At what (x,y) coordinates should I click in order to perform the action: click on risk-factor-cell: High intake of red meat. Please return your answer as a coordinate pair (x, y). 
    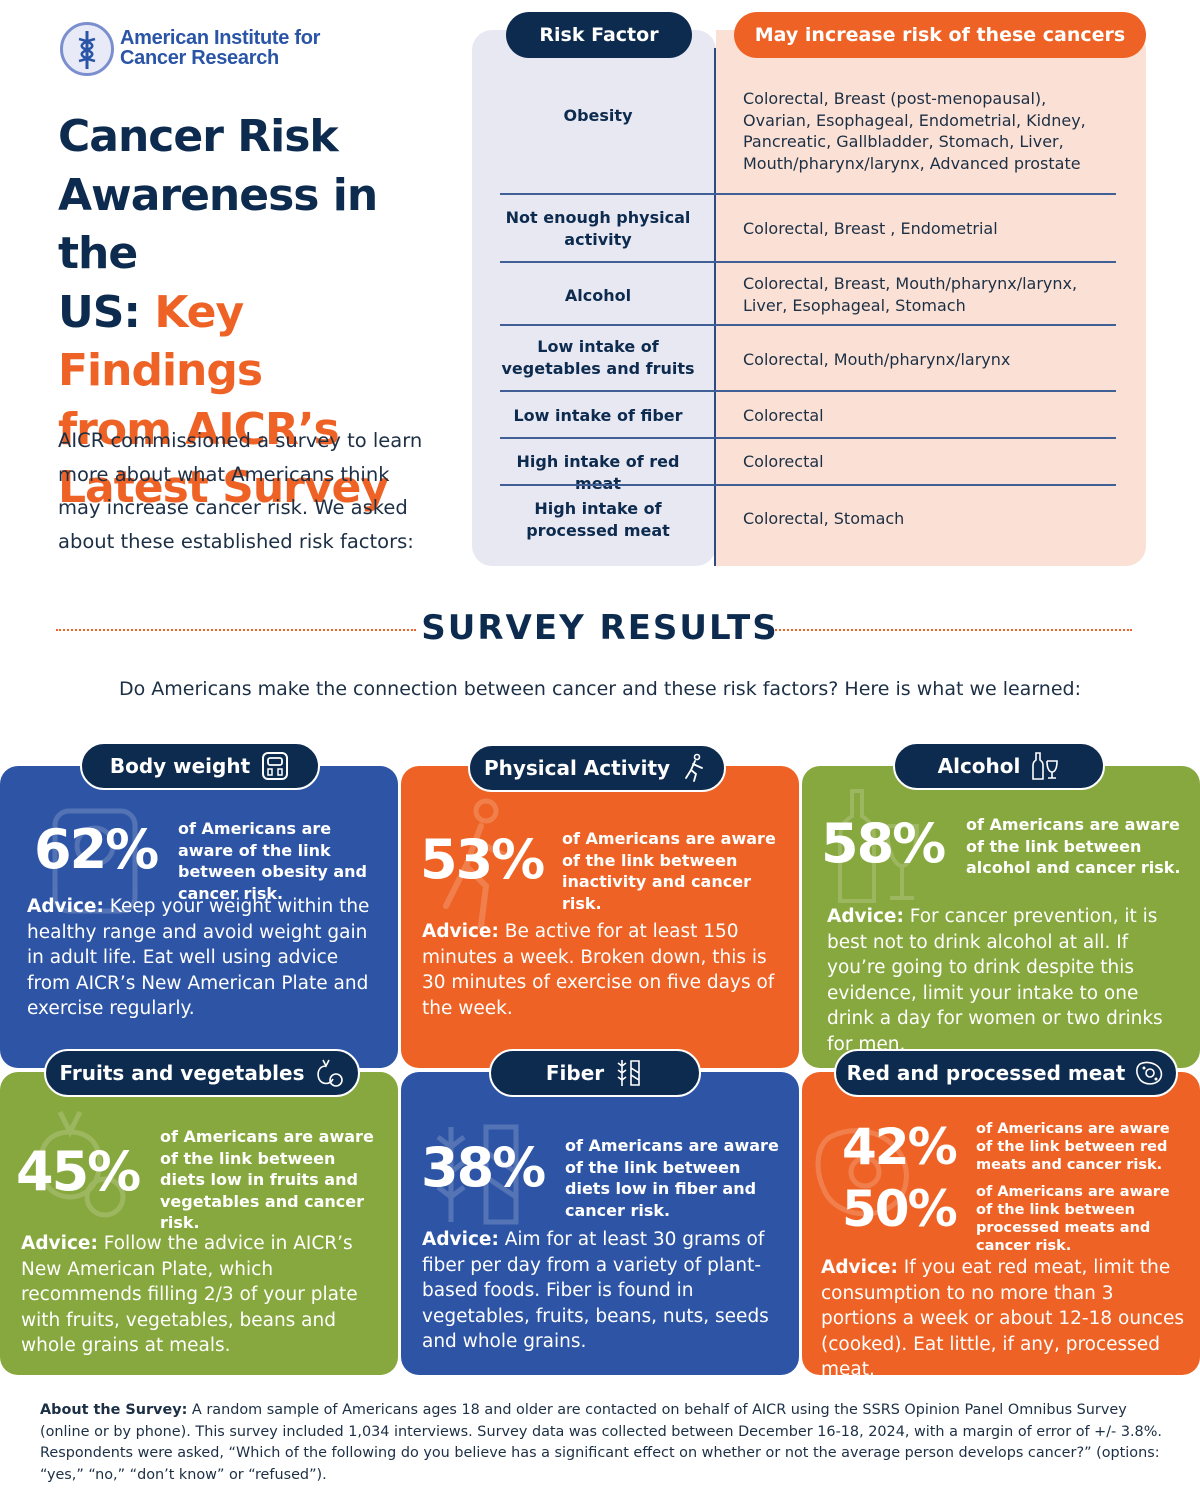
    Looking at the image, I should click on (598, 472).